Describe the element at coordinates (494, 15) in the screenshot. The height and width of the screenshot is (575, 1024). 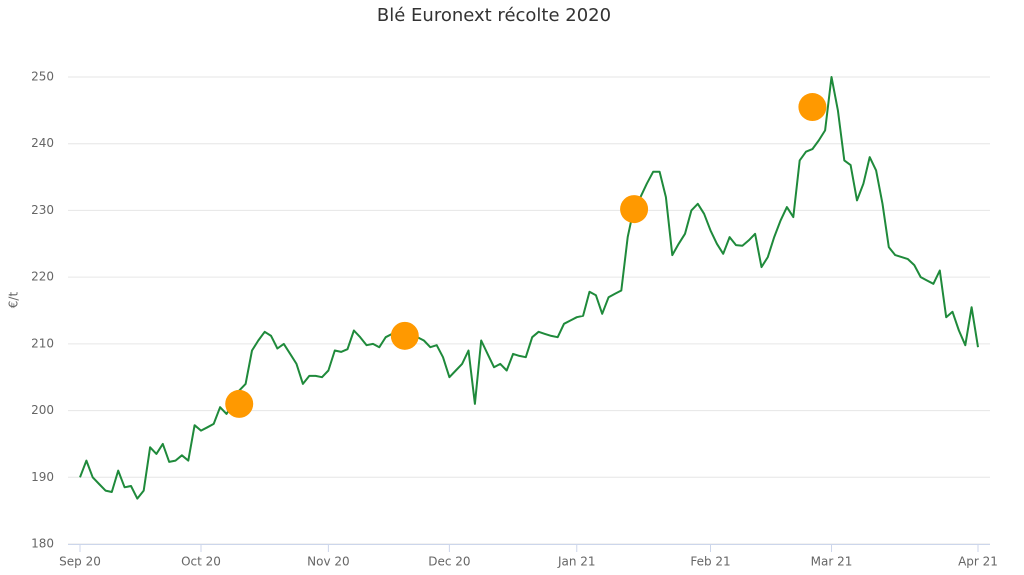
I see `chart-title: Blé Euronext récolte 2020` at that location.